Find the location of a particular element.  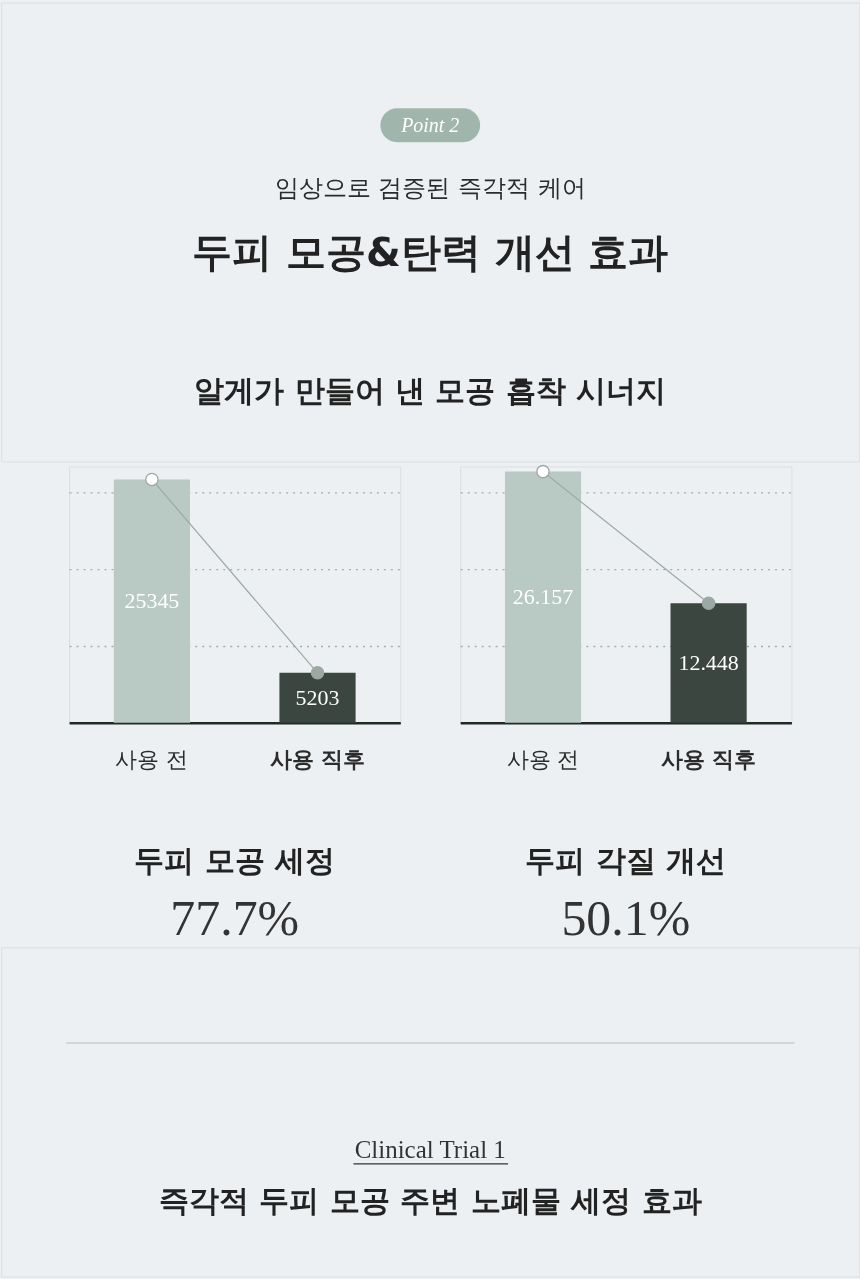

text: 두피 각질 개선 is located at coordinates (626, 861).